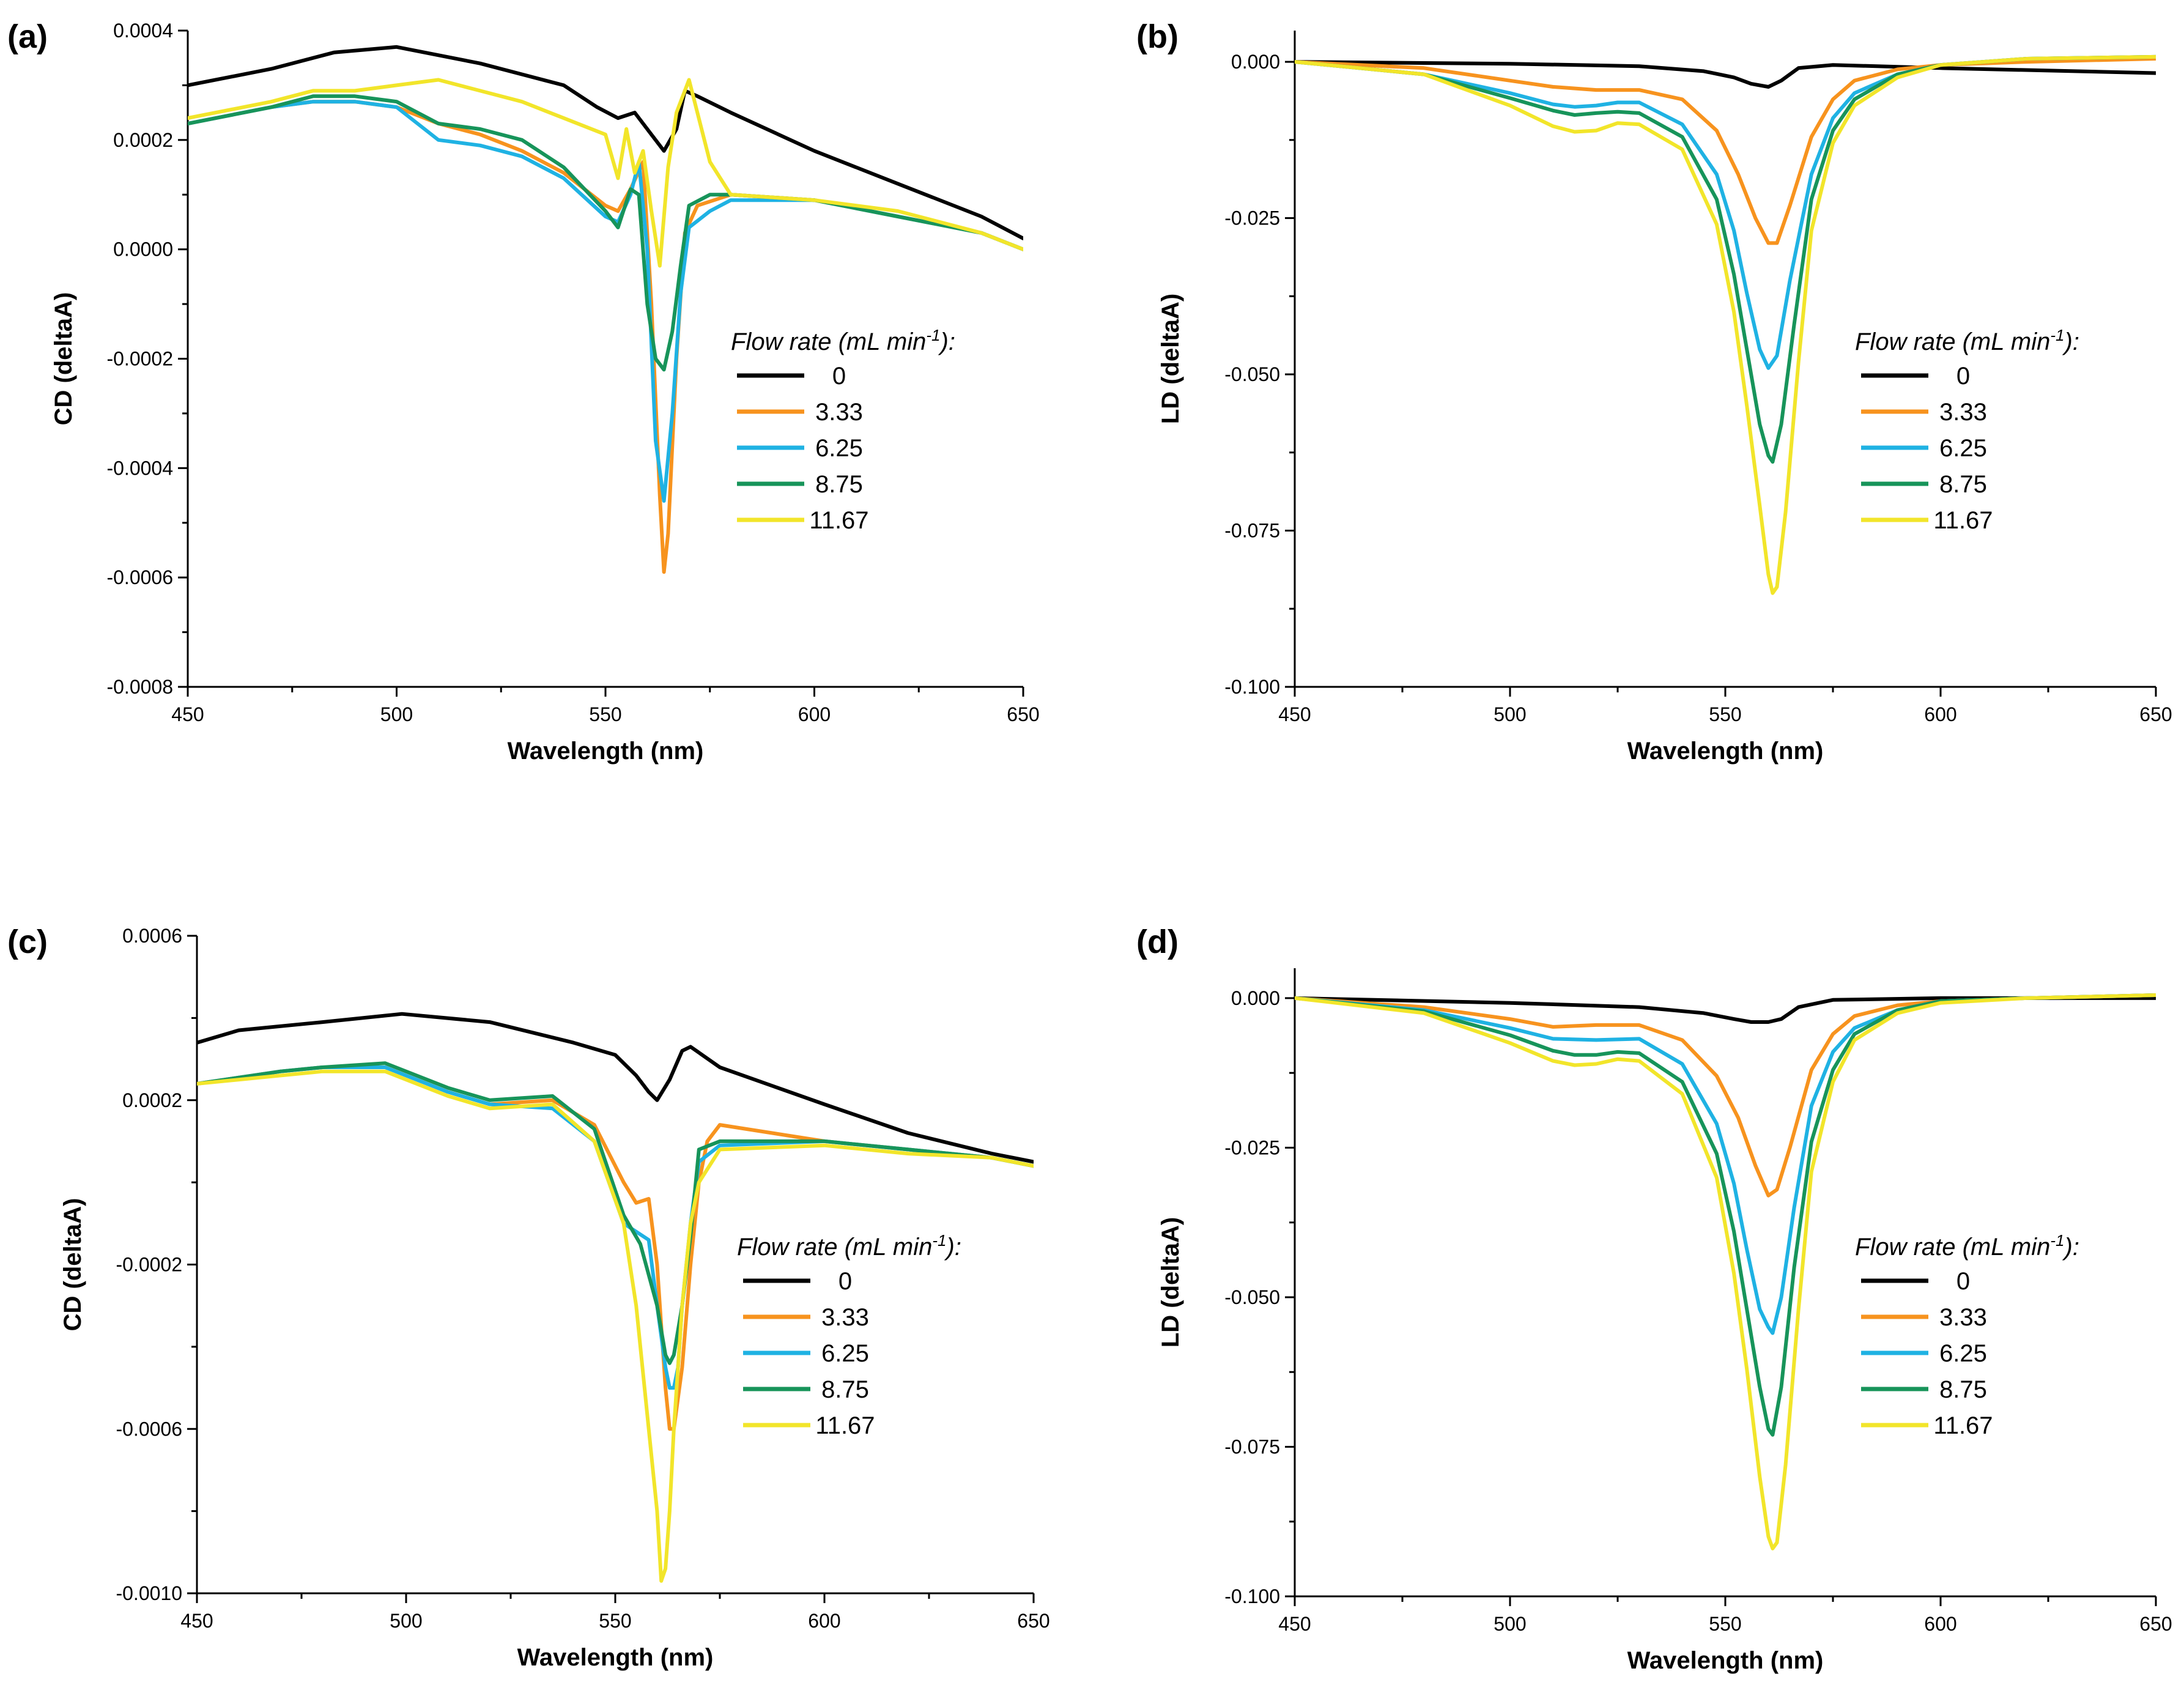 This screenshot has width=2184, height=1693. What do you see at coordinates (27, 942) in the screenshot?
I see `panel-c-label: (c)` at bounding box center [27, 942].